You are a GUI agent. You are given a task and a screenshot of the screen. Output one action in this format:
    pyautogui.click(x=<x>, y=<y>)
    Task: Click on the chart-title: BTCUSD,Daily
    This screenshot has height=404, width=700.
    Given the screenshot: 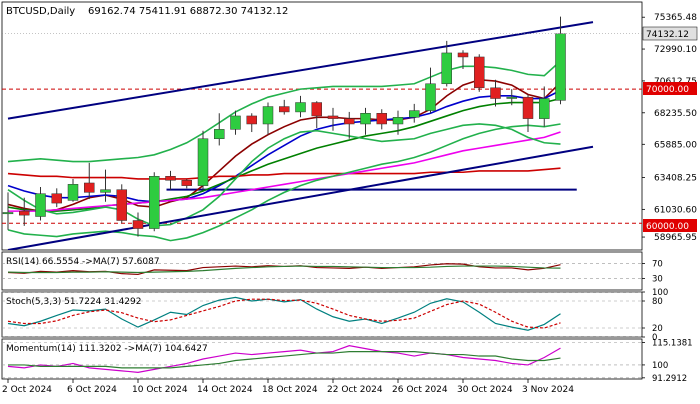 What is the action you would take?
    pyautogui.click(x=40, y=11)
    